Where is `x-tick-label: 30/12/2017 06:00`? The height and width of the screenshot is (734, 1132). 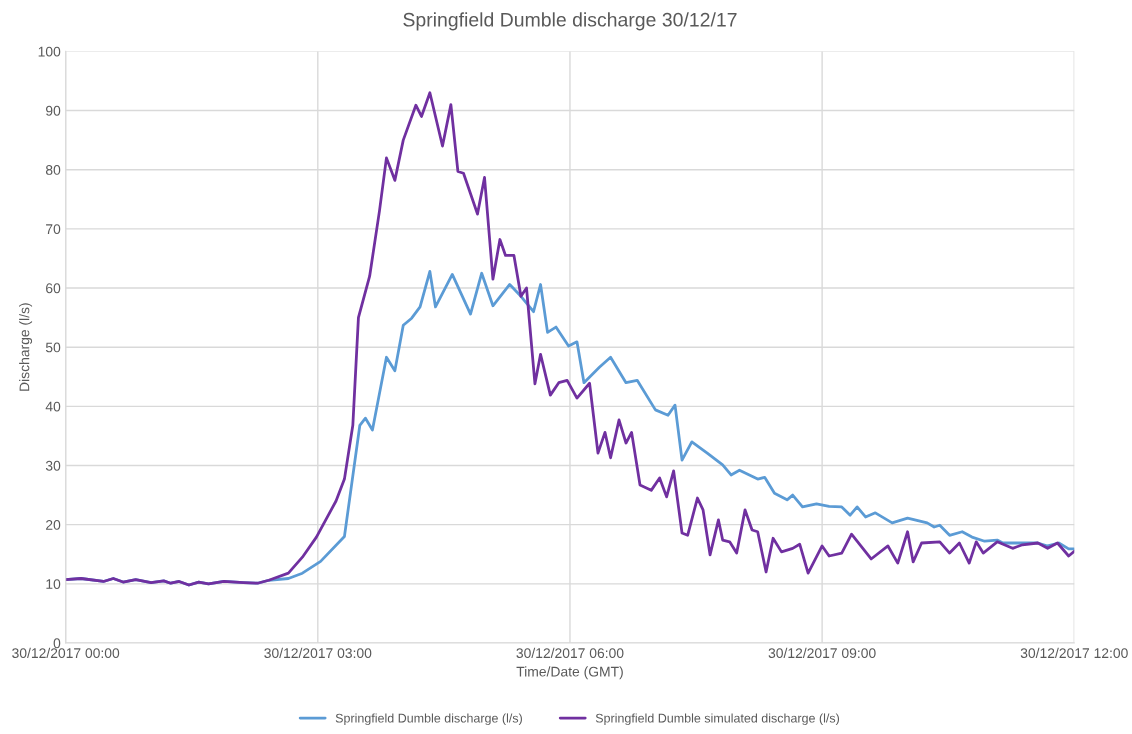
x-tick-label: 30/12/2017 06:00 is located at coordinates (570, 653).